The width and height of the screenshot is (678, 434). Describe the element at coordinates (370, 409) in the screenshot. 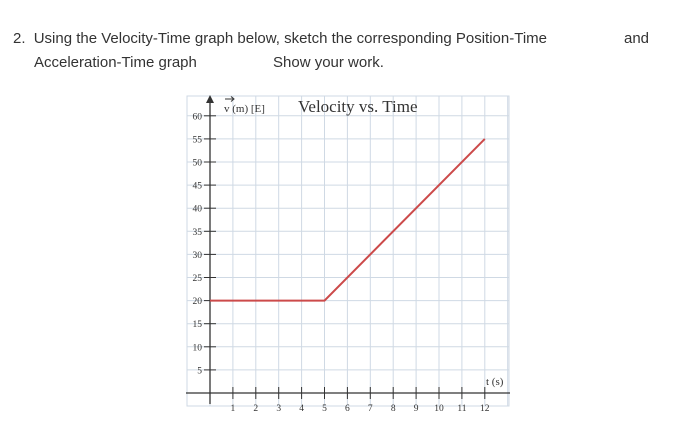

I see `x-tick-label: 7` at that location.